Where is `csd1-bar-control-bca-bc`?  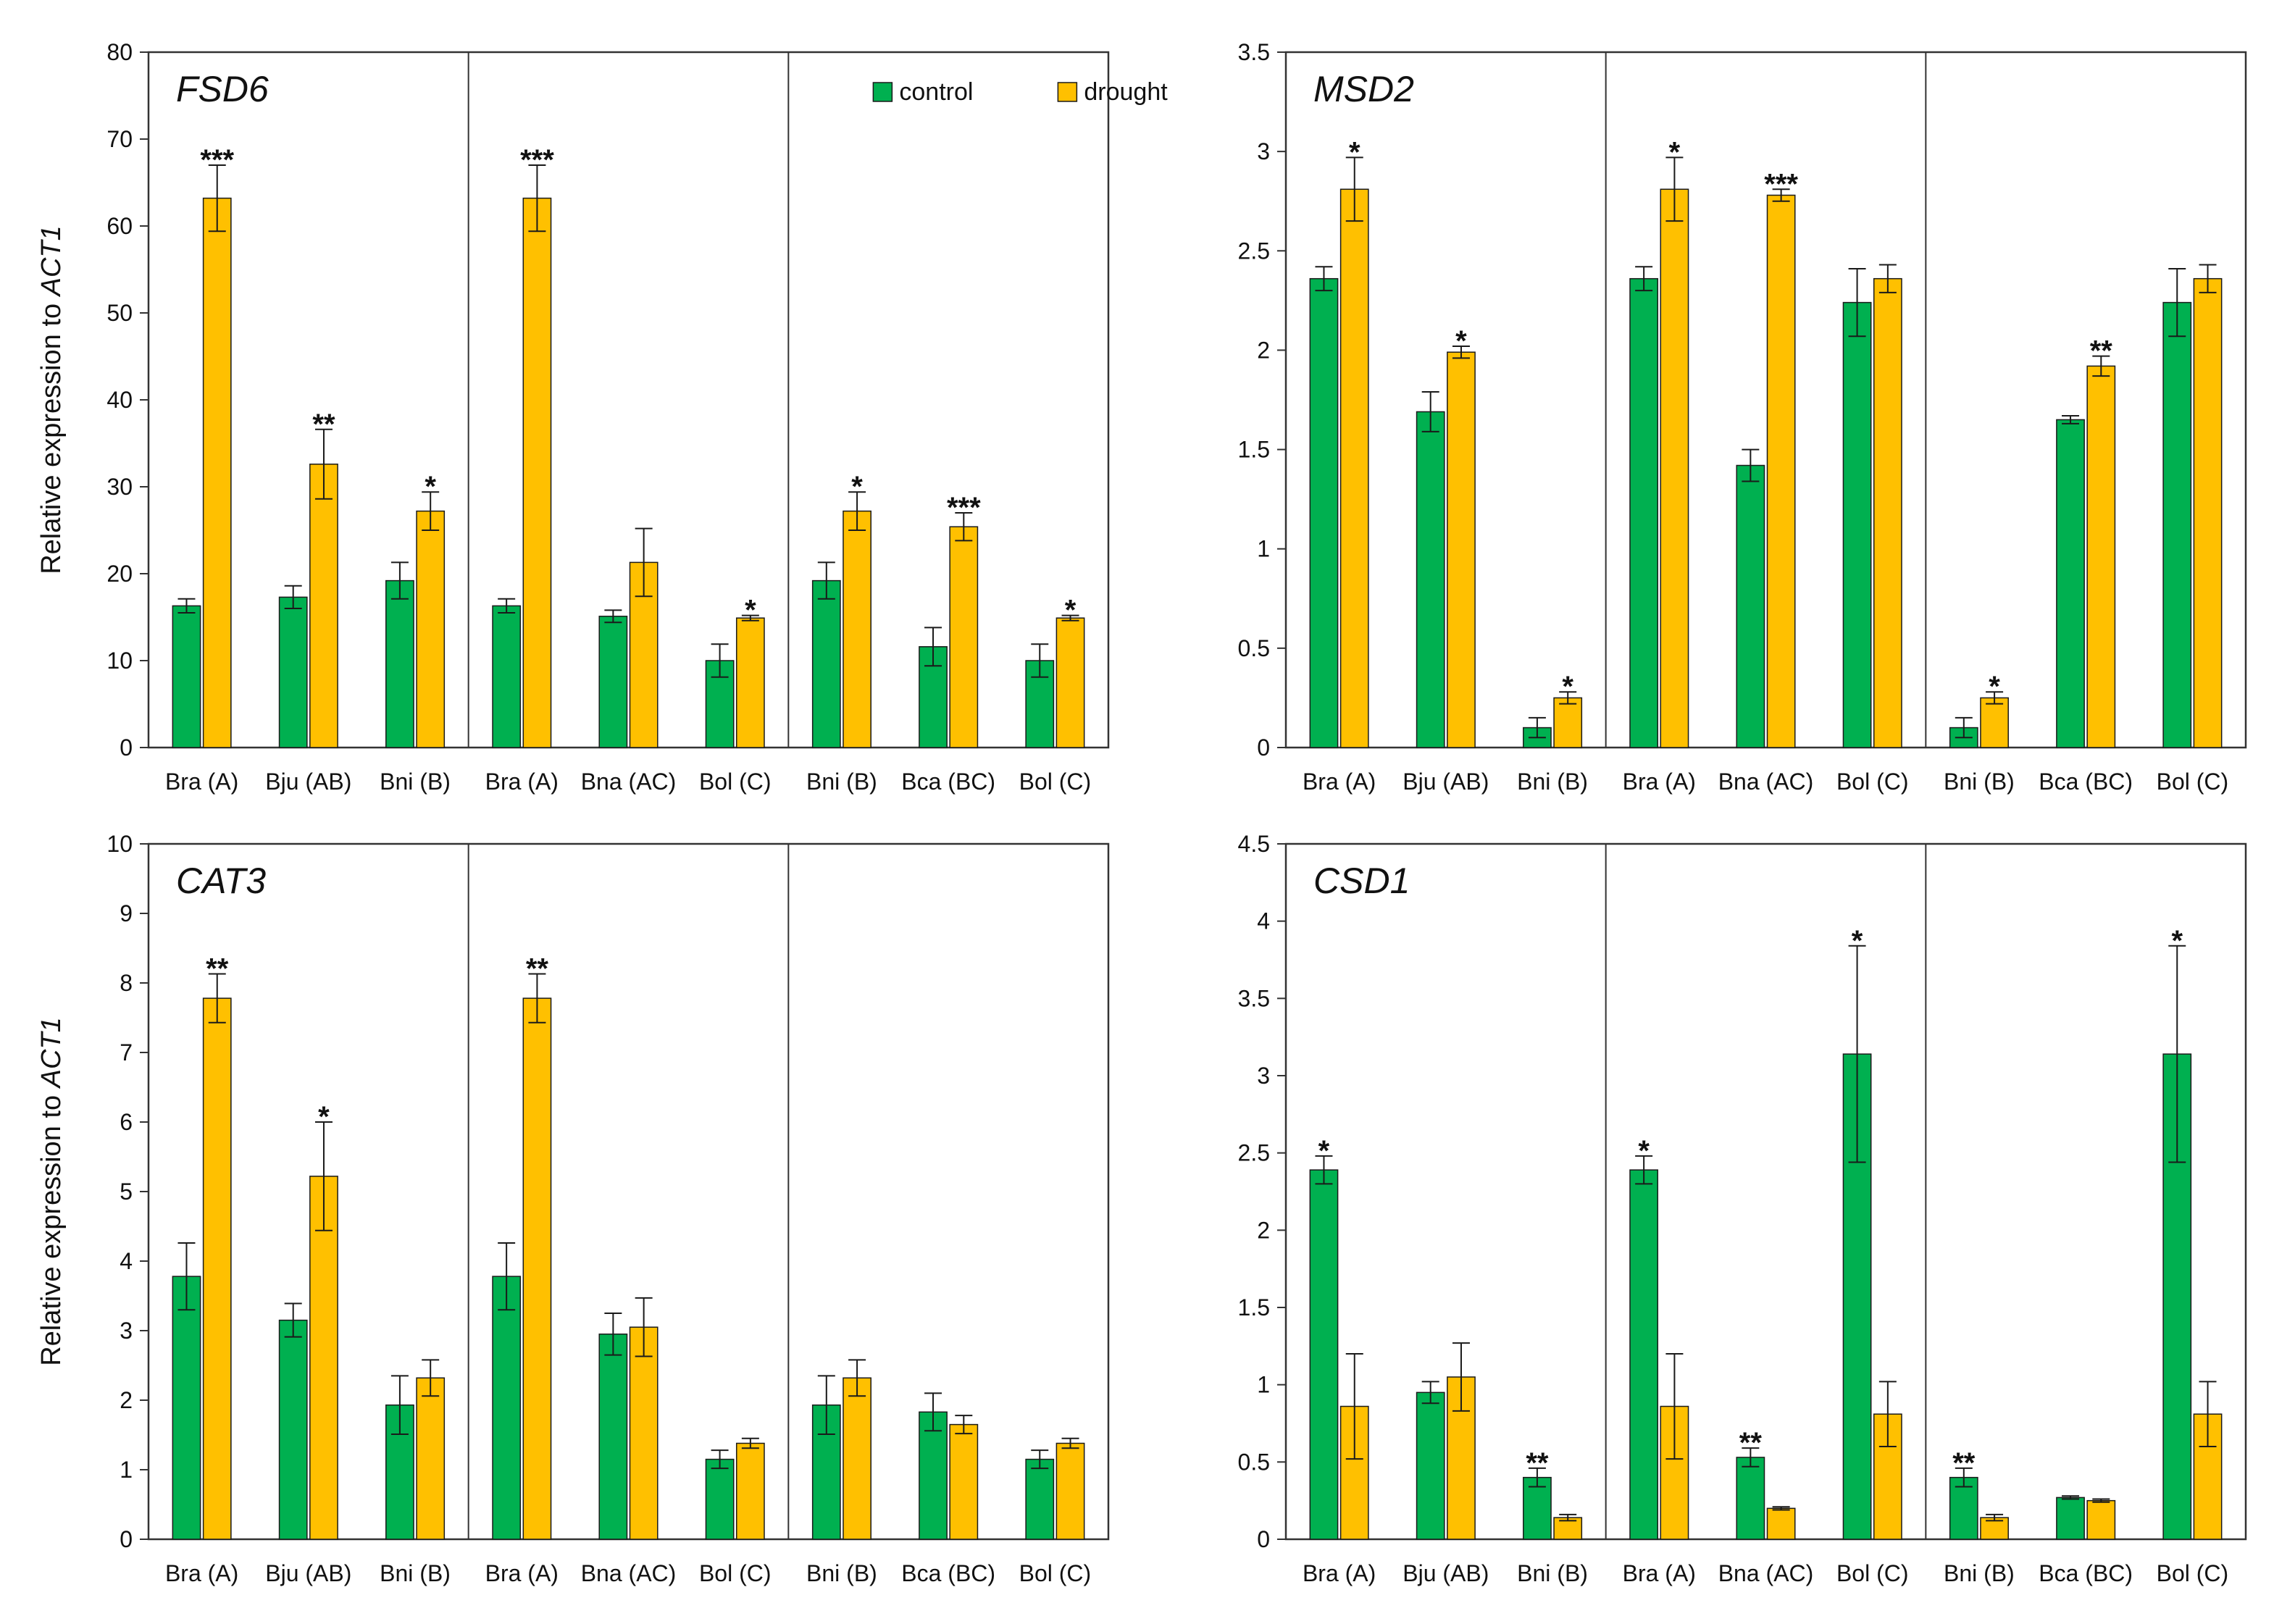
csd1-bar-control-bca-bc is located at coordinates (2070, 1518).